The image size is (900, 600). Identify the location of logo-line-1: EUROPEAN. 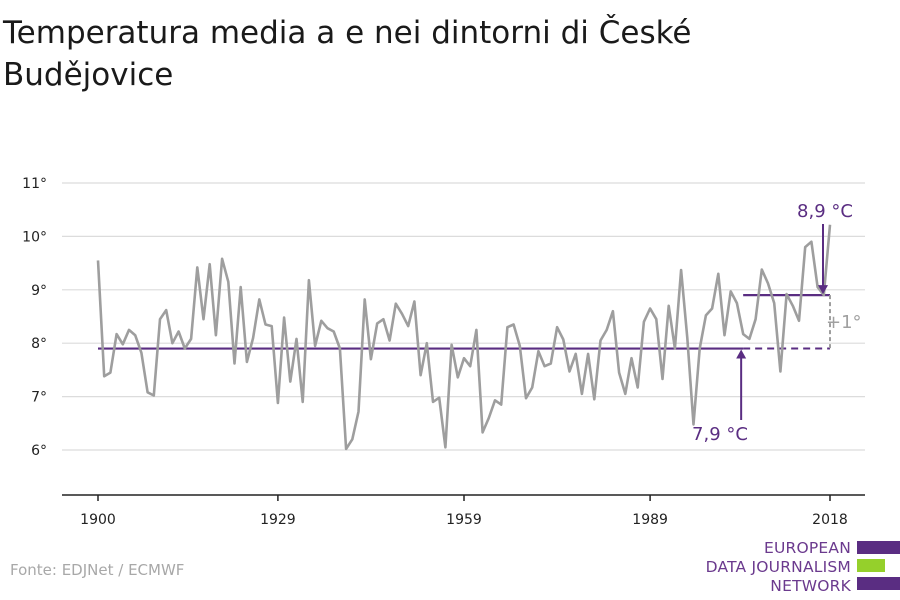
(807, 548).